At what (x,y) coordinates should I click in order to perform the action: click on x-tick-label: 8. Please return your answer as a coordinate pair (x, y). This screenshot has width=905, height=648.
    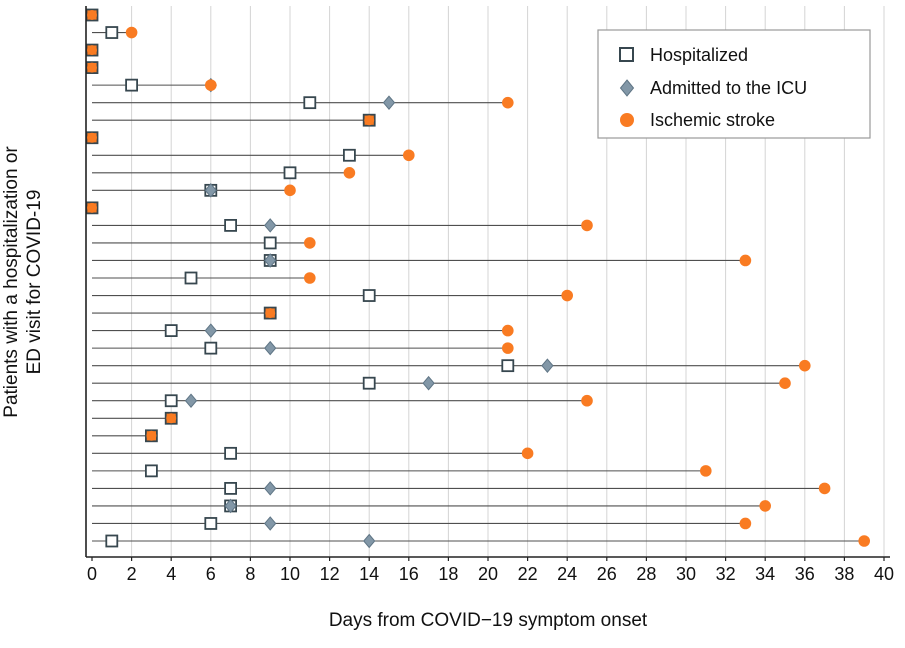
    Looking at the image, I should click on (250, 574).